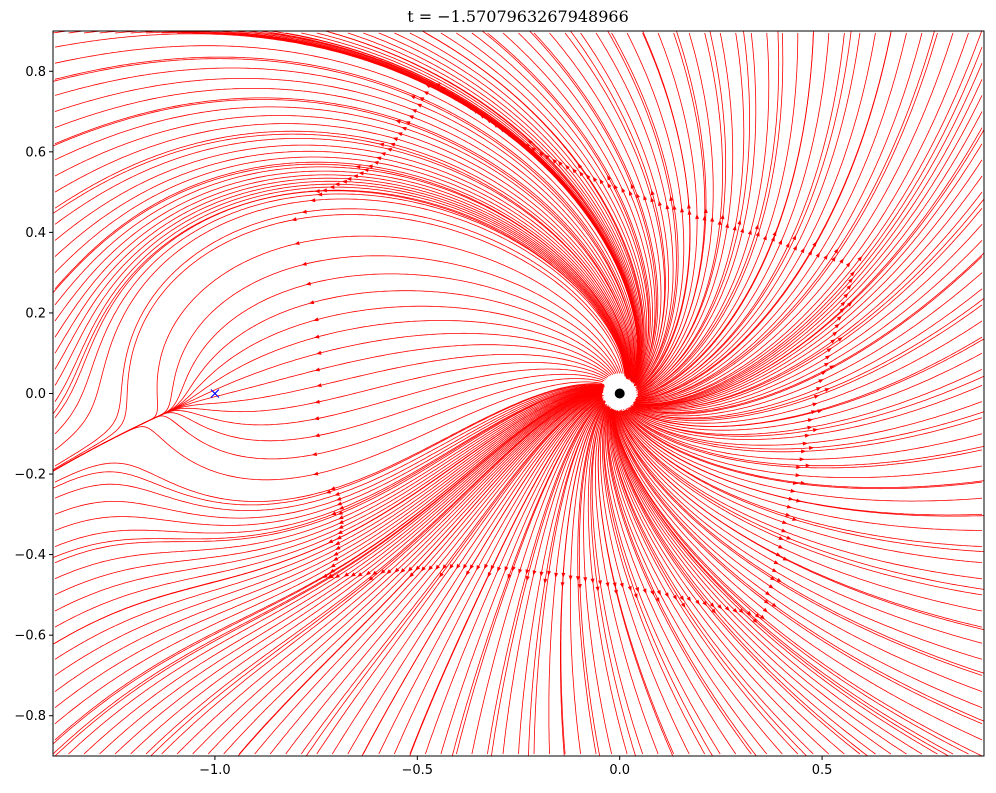 The image size is (996, 793). I want to click on y-tick-label: 0.4, so click(35, 233).